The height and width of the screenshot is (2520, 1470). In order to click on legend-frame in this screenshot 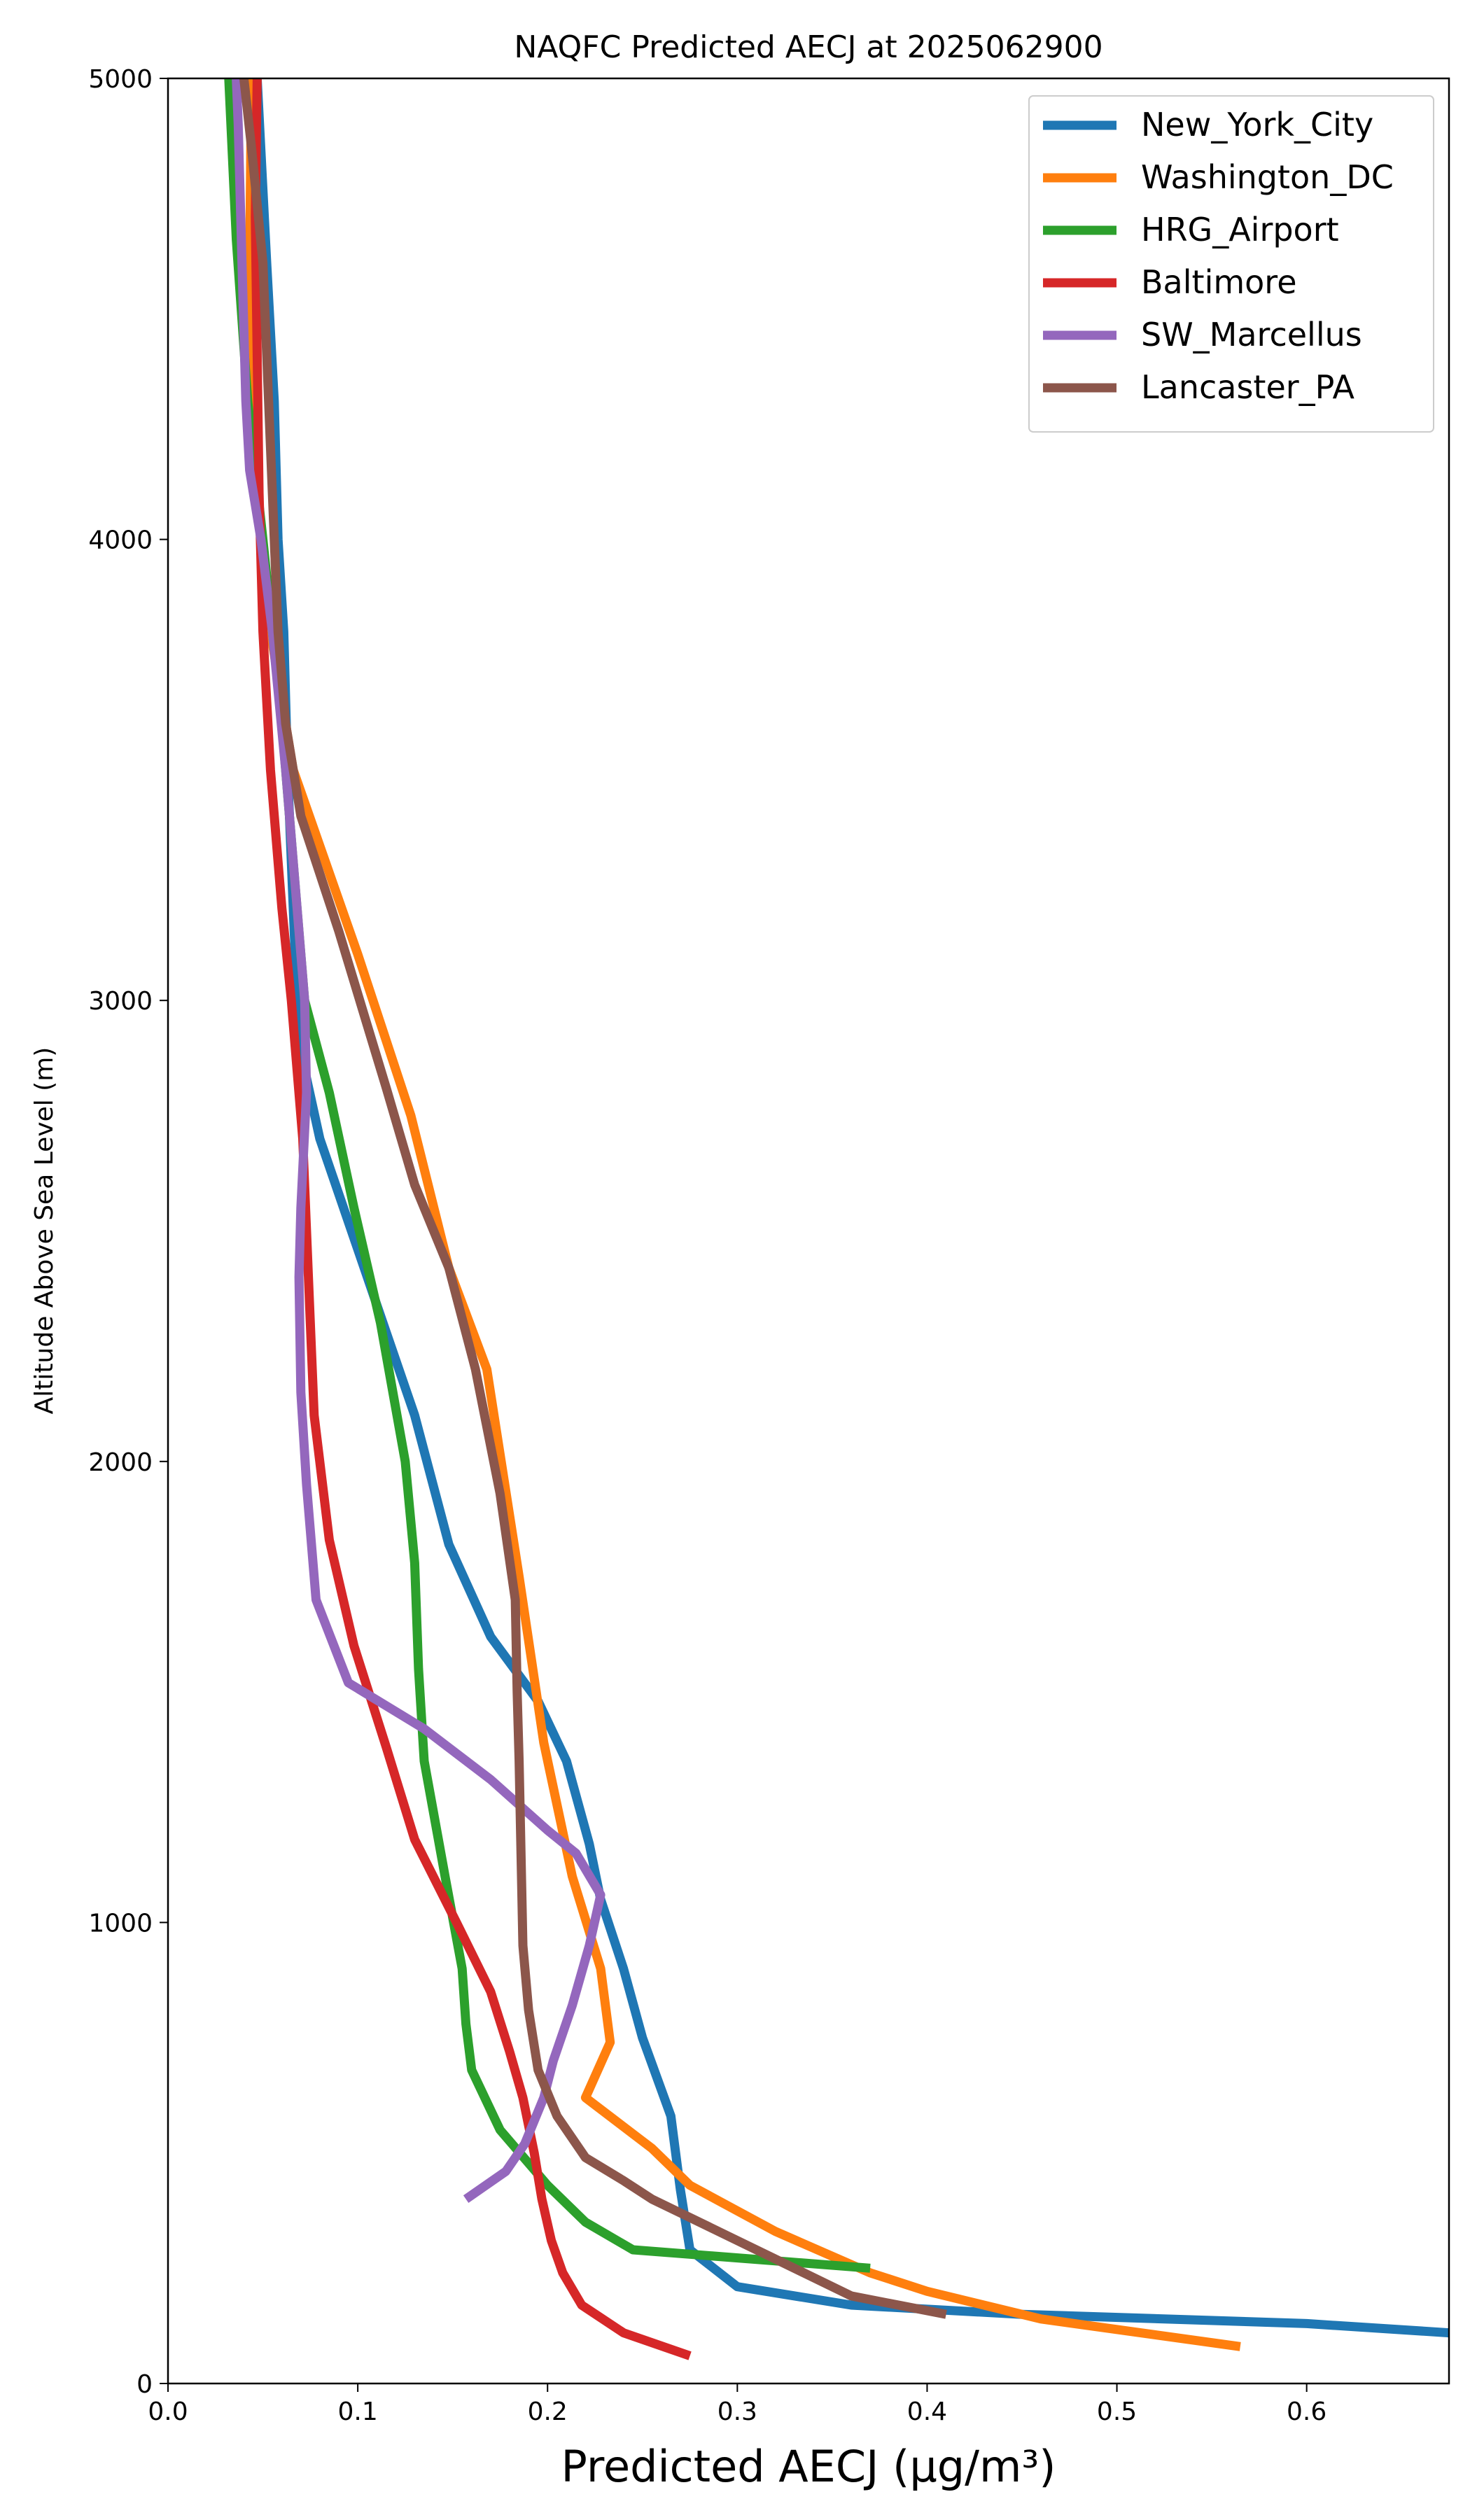, I will do `click(1231, 264)`.